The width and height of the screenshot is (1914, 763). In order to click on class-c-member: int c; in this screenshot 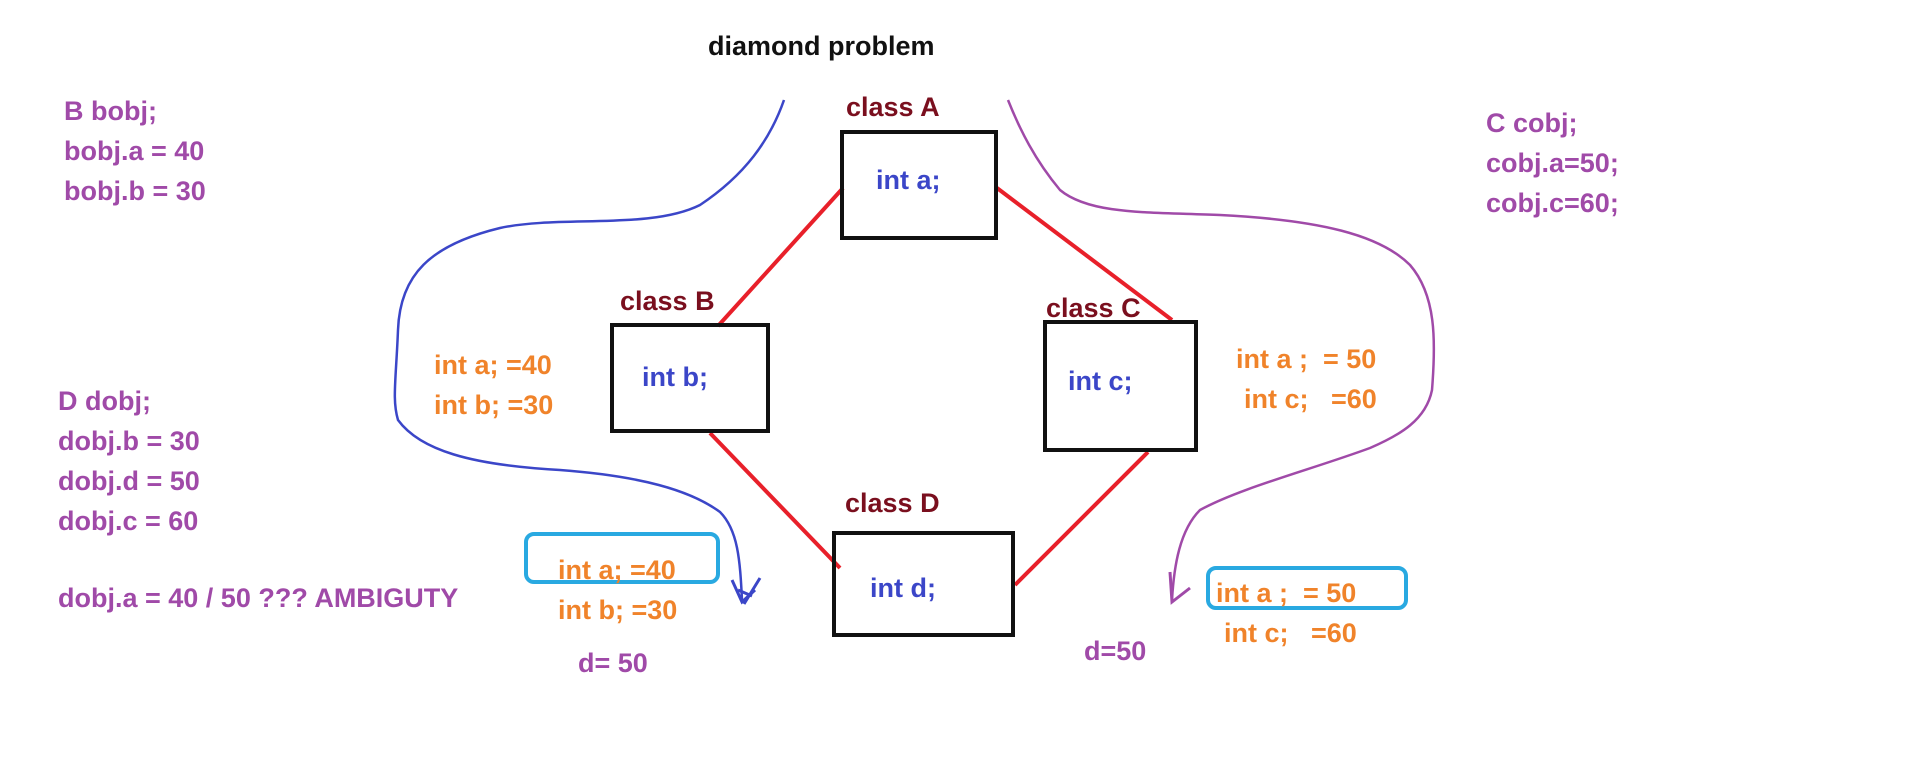, I will do `click(1100, 381)`.